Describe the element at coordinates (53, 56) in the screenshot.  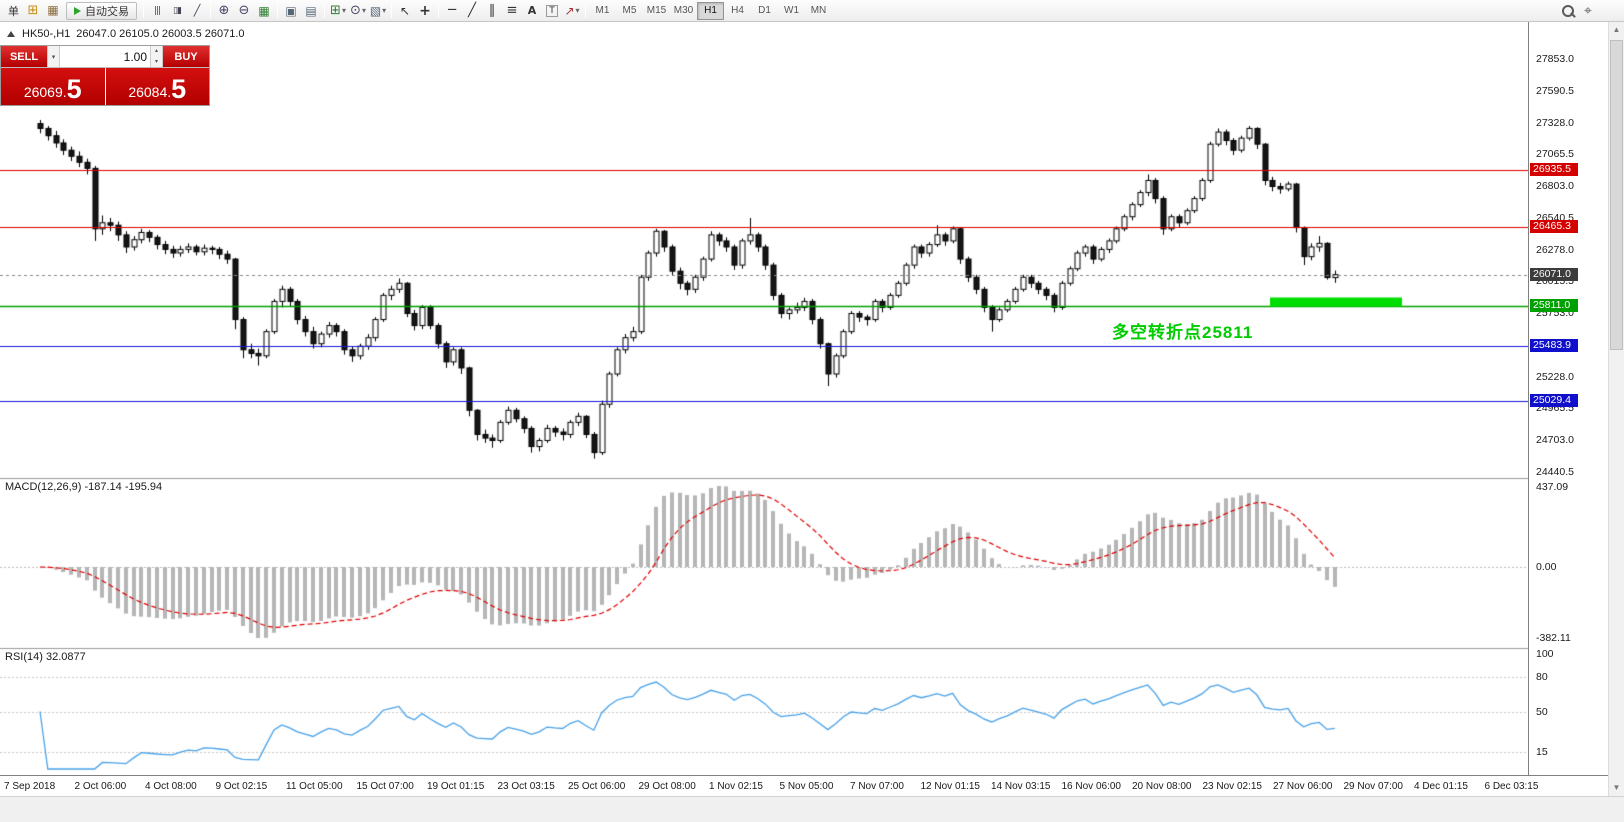
I see `lot-dropdown-button` at that location.